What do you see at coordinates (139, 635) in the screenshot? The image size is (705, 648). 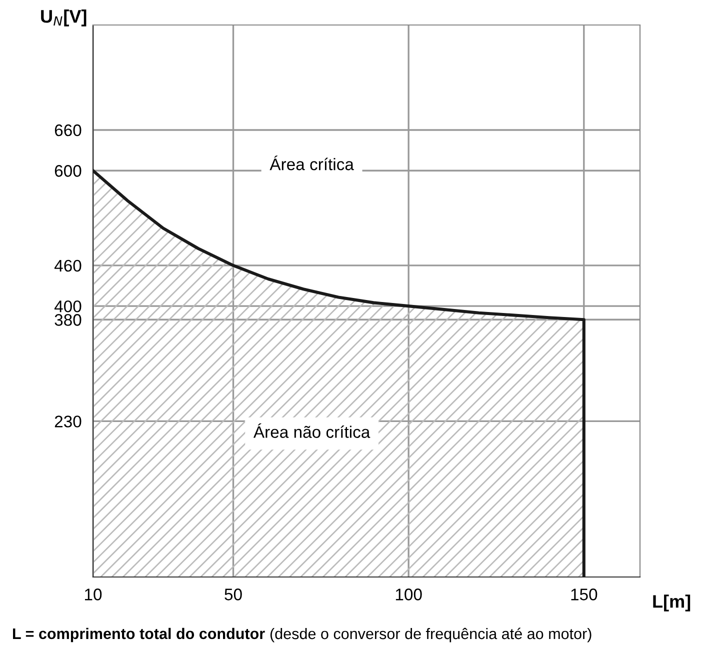 I see `text: L = comprimento total do condutor` at bounding box center [139, 635].